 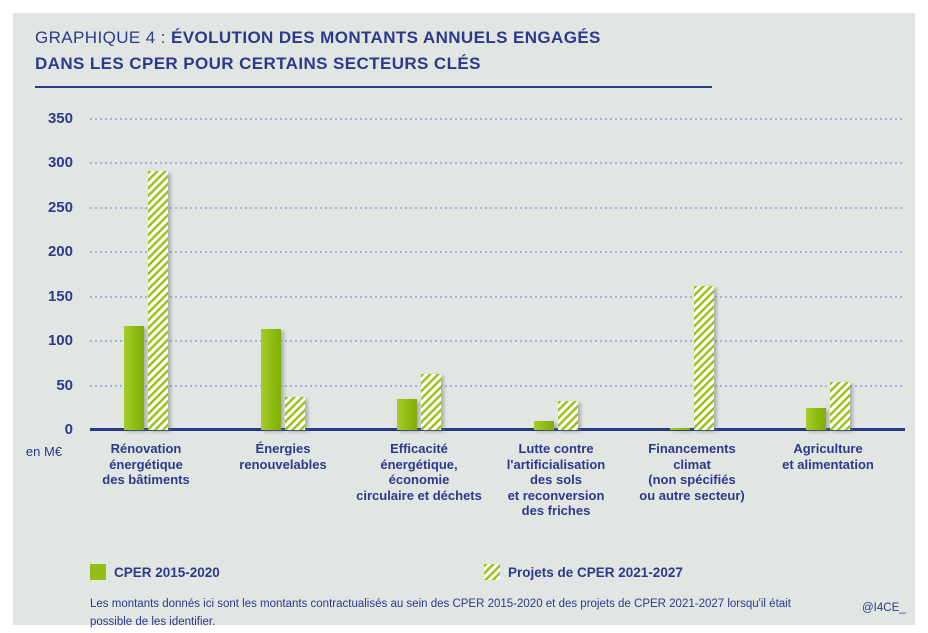 What do you see at coordinates (98, 572) in the screenshot?
I see `legend-swatch-solid-green` at bounding box center [98, 572].